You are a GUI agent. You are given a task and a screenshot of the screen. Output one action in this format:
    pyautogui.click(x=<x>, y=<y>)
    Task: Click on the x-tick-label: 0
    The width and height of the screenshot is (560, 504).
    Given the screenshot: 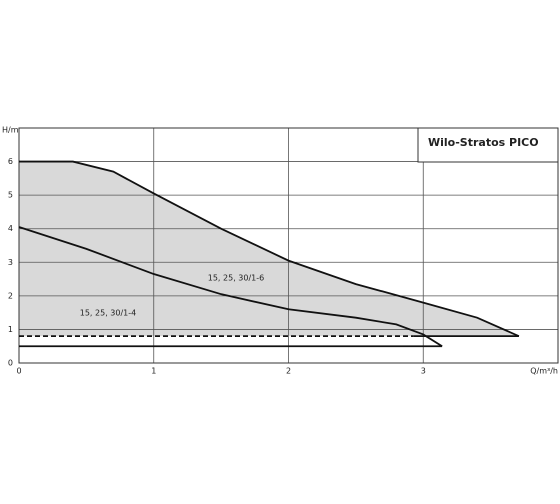 What is the action you would take?
    pyautogui.click(x=18, y=371)
    